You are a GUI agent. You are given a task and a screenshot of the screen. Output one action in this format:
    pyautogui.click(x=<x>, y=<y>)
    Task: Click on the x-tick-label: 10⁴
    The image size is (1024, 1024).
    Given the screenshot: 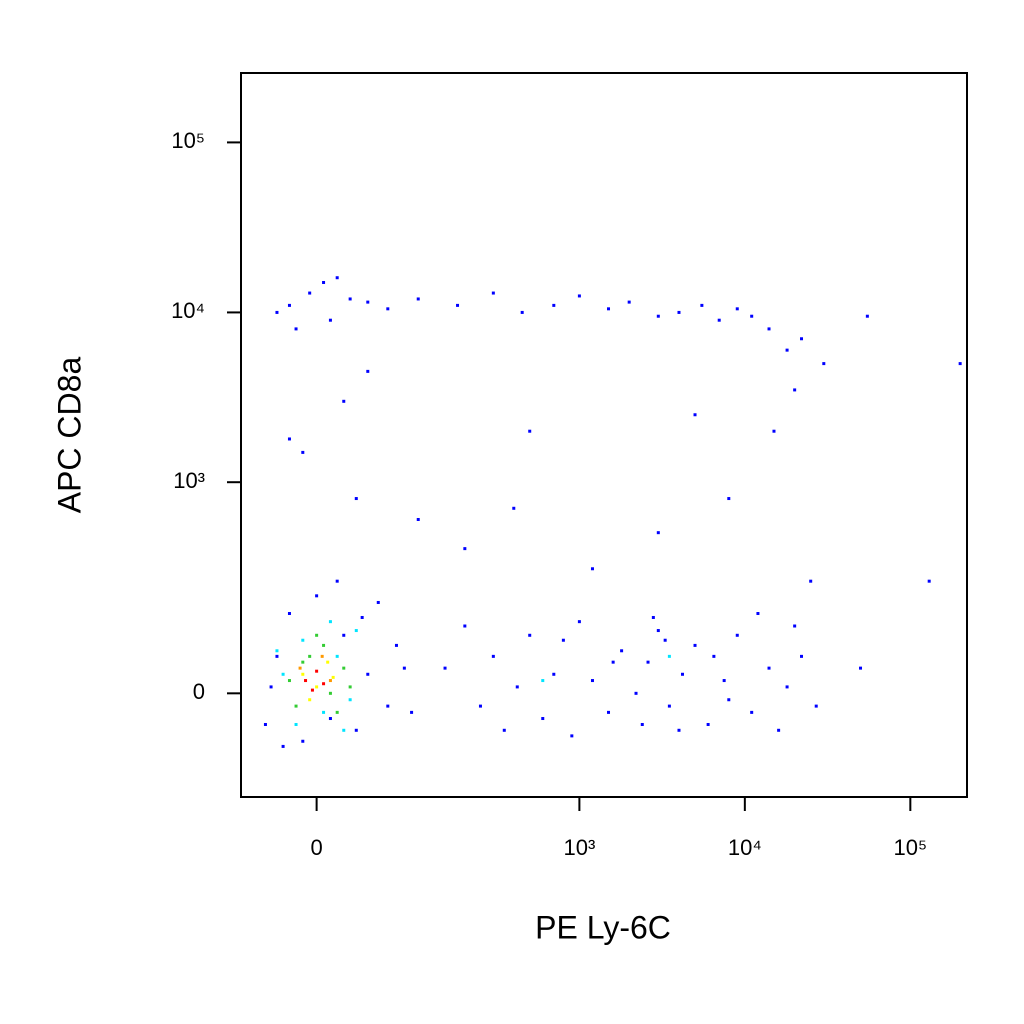 What is the action you would take?
    pyautogui.click(x=745, y=847)
    